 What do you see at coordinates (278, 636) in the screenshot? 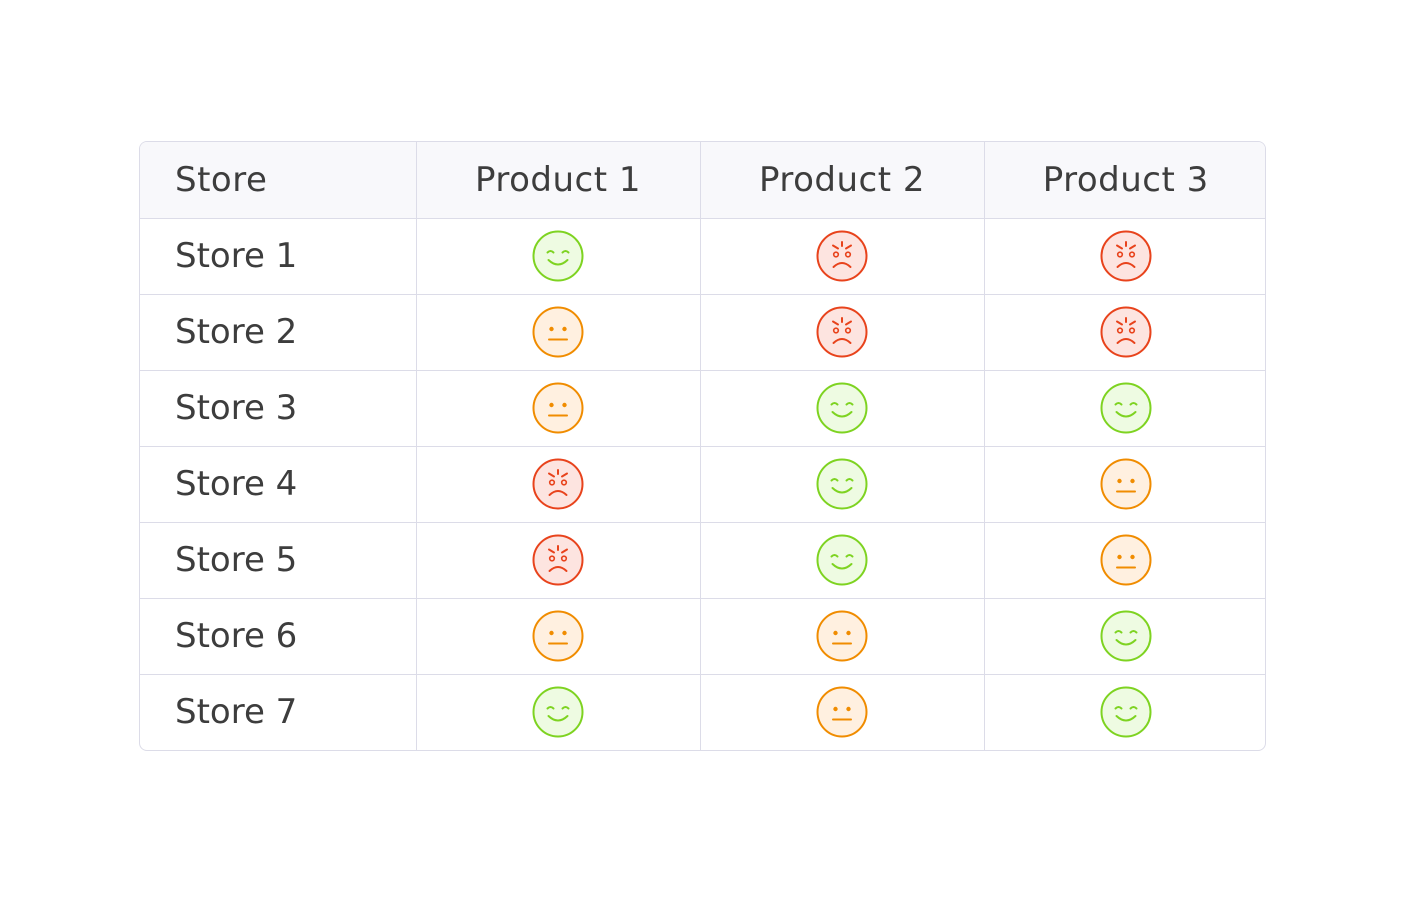
I see `store-name-cell: Store 6` at bounding box center [278, 636].